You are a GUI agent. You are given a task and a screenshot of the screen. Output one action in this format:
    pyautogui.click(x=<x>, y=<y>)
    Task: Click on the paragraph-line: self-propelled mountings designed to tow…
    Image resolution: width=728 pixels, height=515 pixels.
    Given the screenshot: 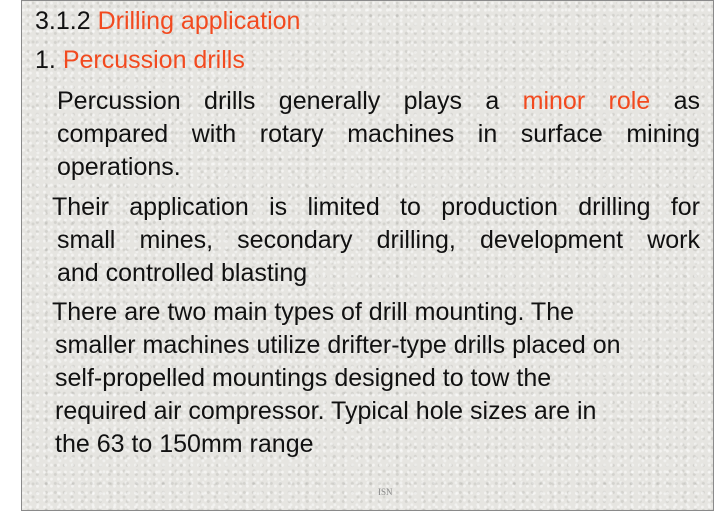 What is the action you would take?
    pyautogui.click(x=303, y=378)
    